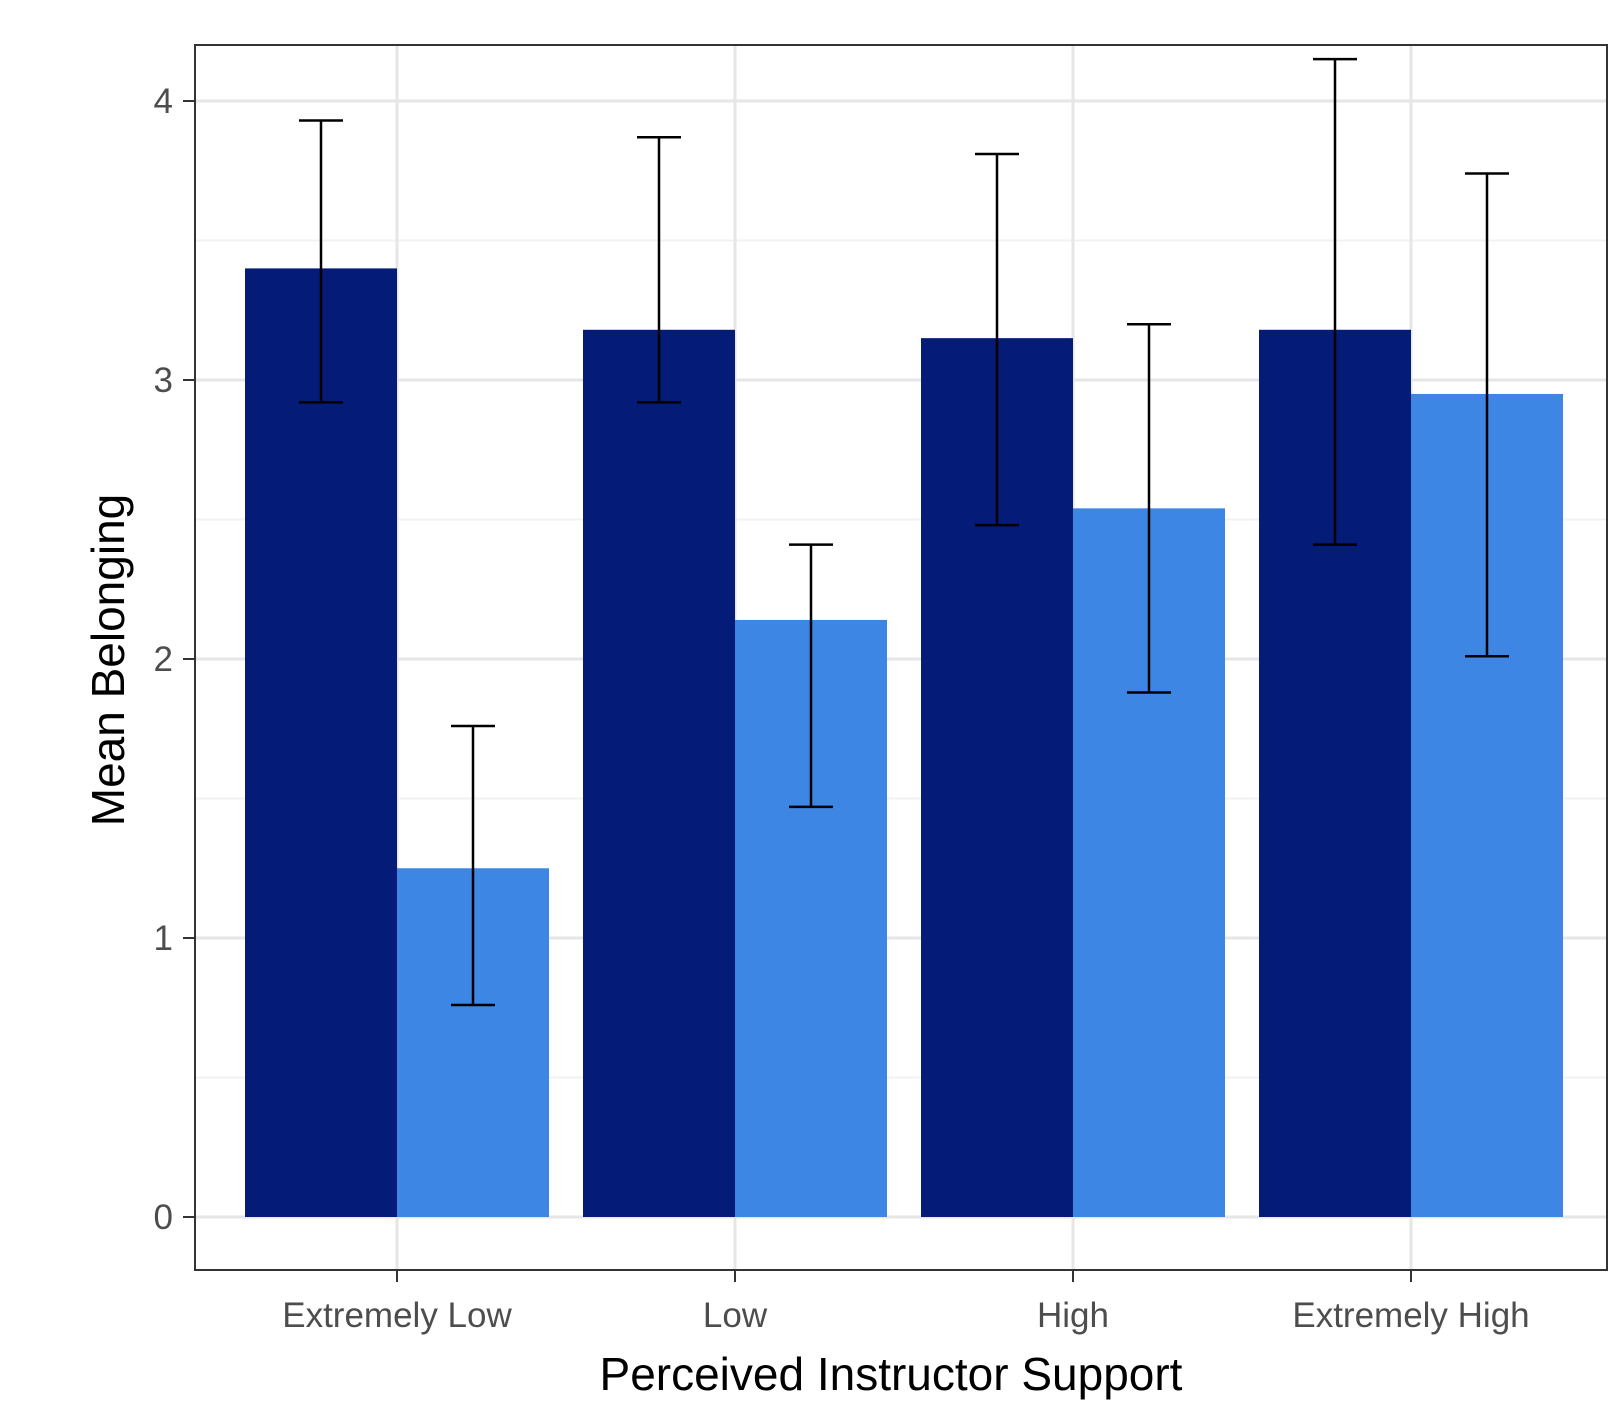 Image resolution: width=1615 pixels, height=1418 pixels. Describe the element at coordinates (1073, 1315) in the screenshot. I see `x-tick-label: High` at that location.